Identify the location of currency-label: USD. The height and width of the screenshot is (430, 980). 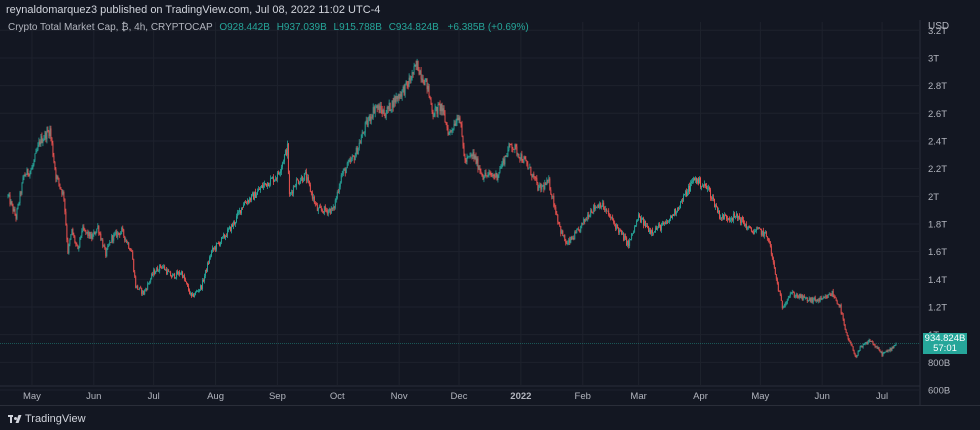
(939, 26).